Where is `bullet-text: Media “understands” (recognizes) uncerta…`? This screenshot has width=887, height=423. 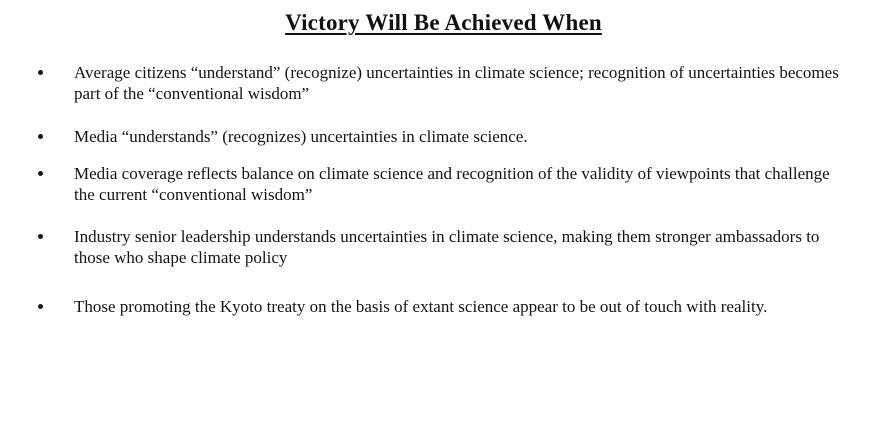 bullet-text: Media “understands” (recognizes) uncerta… is located at coordinates (460, 136).